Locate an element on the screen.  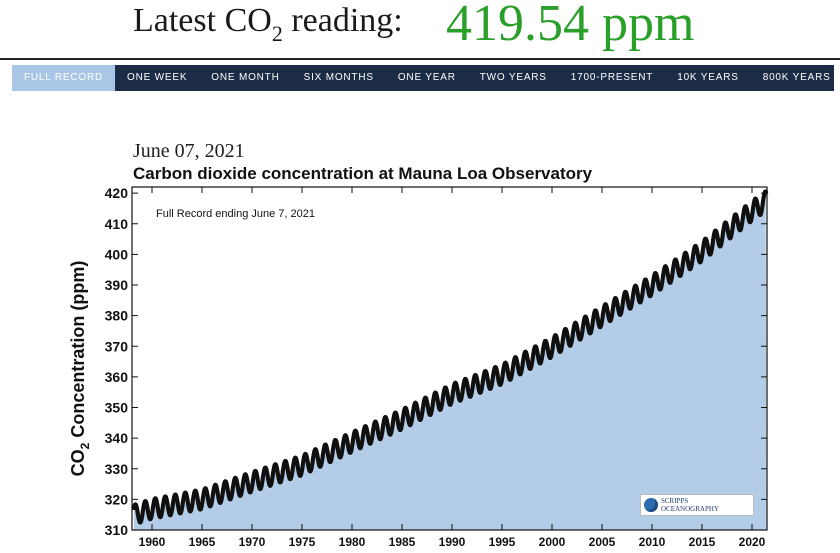
y-tick-label: 370 is located at coordinates (117, 346).